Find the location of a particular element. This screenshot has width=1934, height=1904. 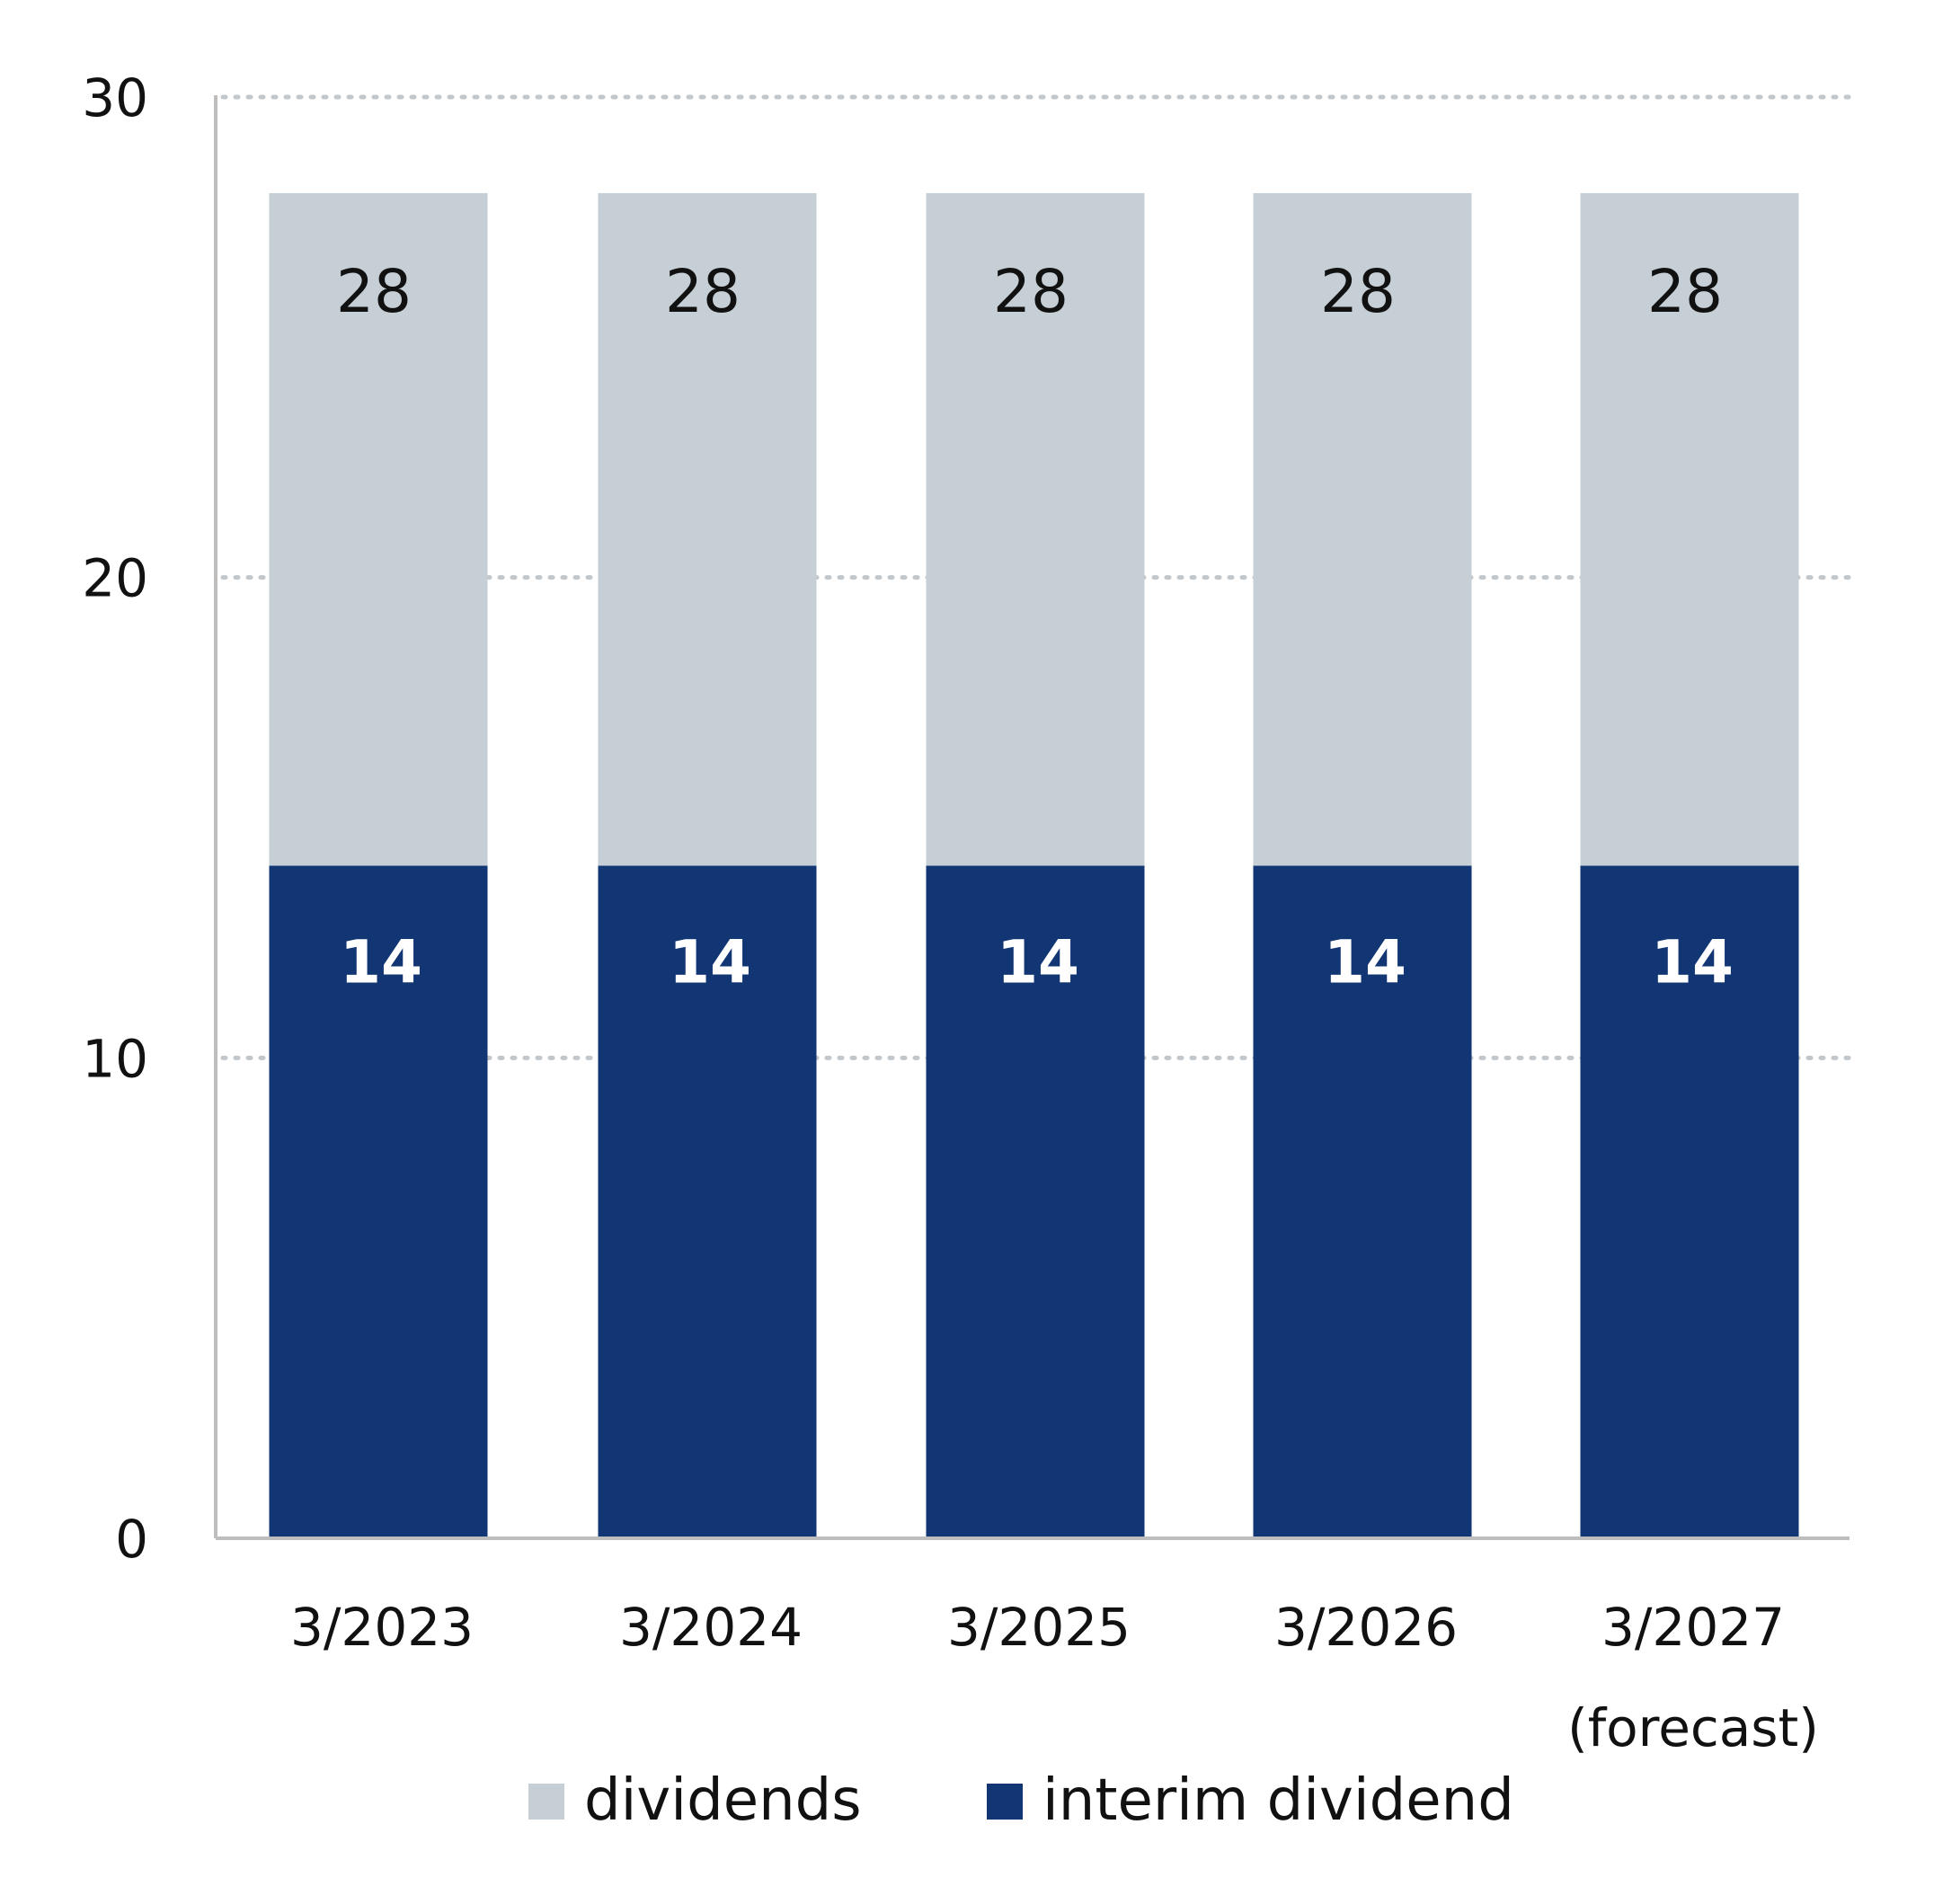

x-tick-label: (forecast) is located at coordinates (1693, 1727).